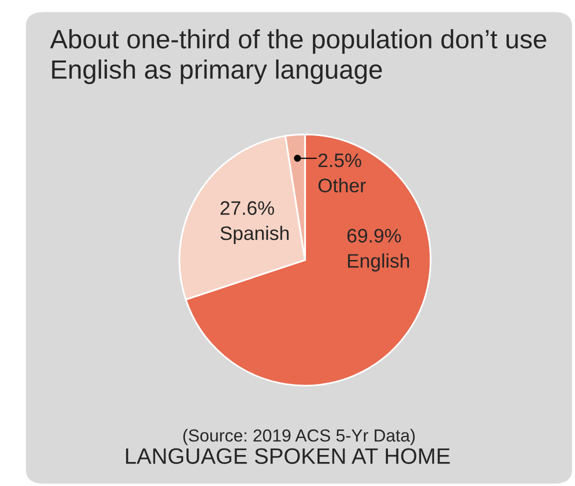 The image size is (575, 486). Describe the element at coordinates (340, 160) in the screenshot. I see `data-label: 2.5%` at that location.